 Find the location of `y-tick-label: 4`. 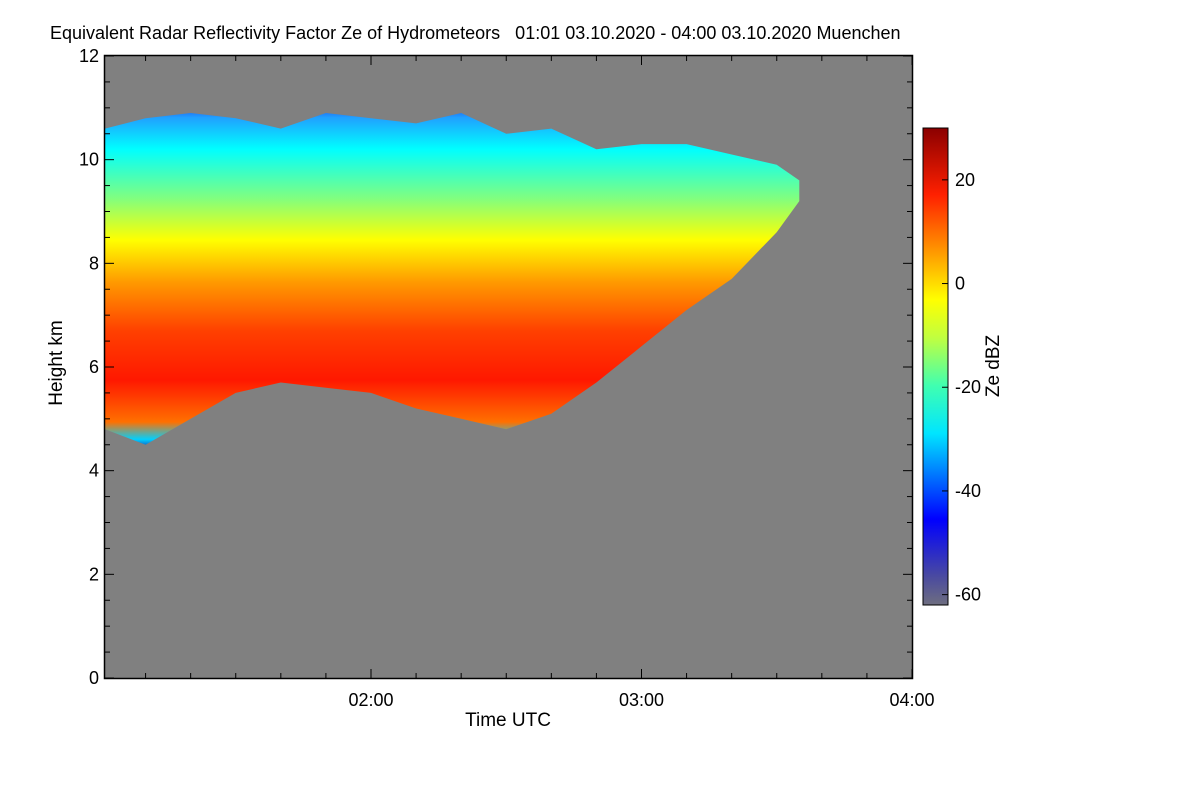

y-tick-label: 4 is located at coordinates (94, 471).